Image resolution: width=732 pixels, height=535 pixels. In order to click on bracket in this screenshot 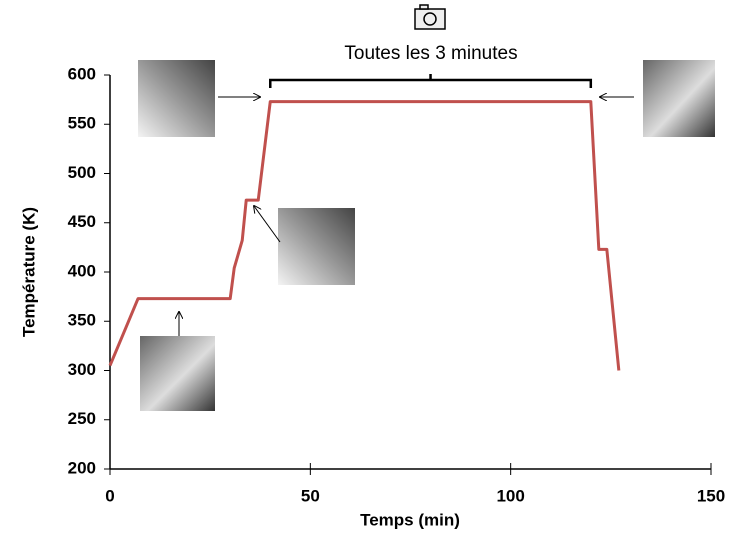, I will do `click(431, 81)`.